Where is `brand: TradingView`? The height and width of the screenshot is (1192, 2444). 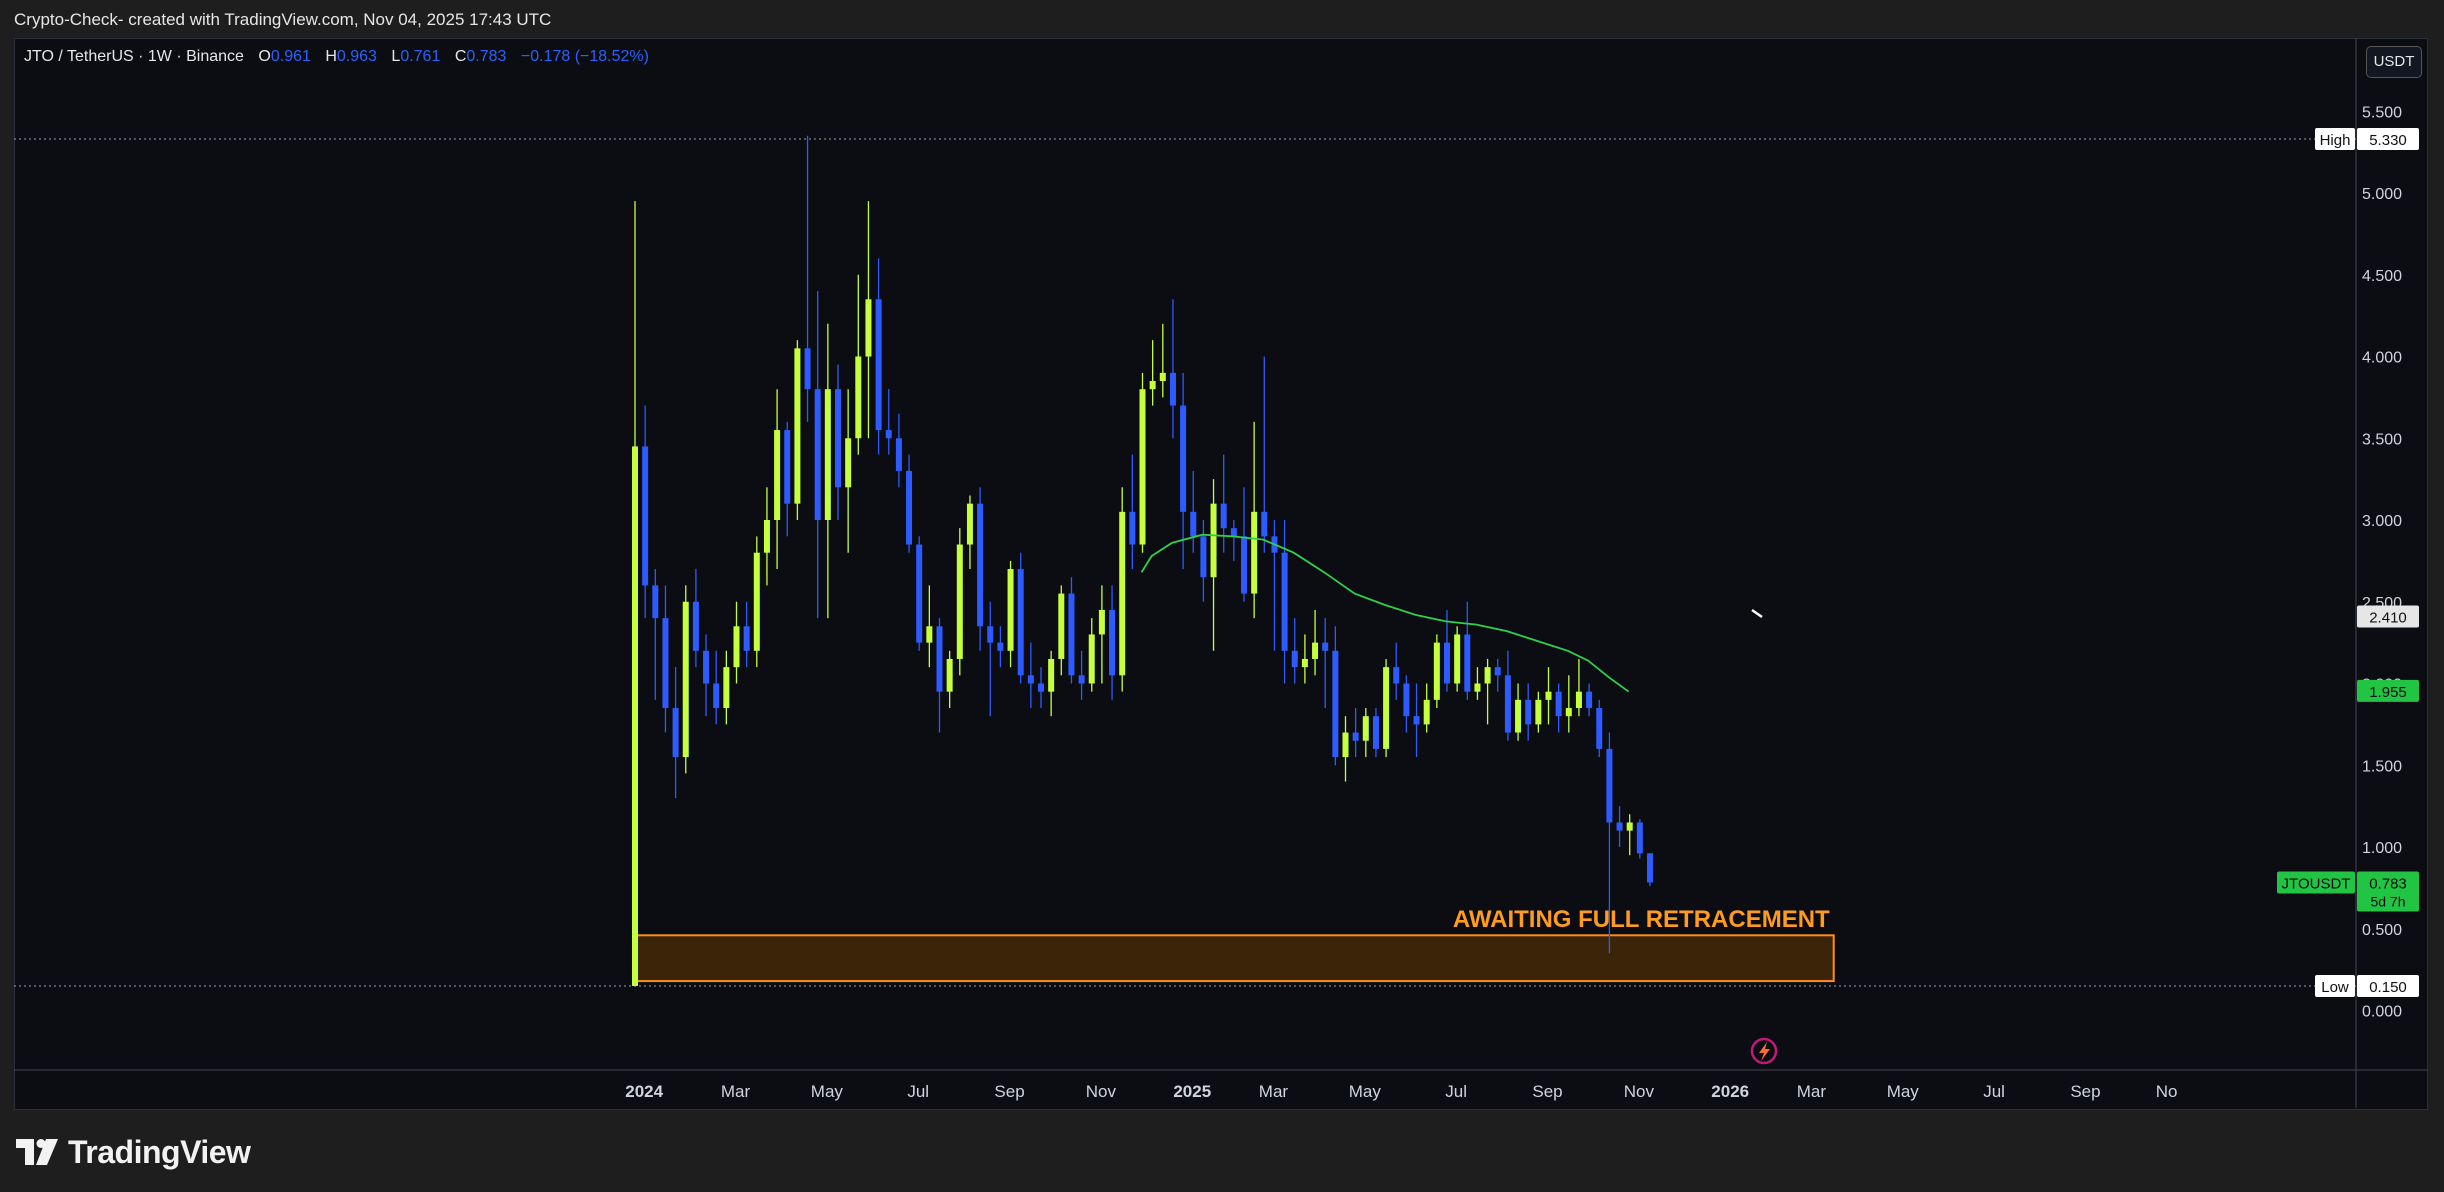 brand: TradingView is located at coordinates (133, 1152).